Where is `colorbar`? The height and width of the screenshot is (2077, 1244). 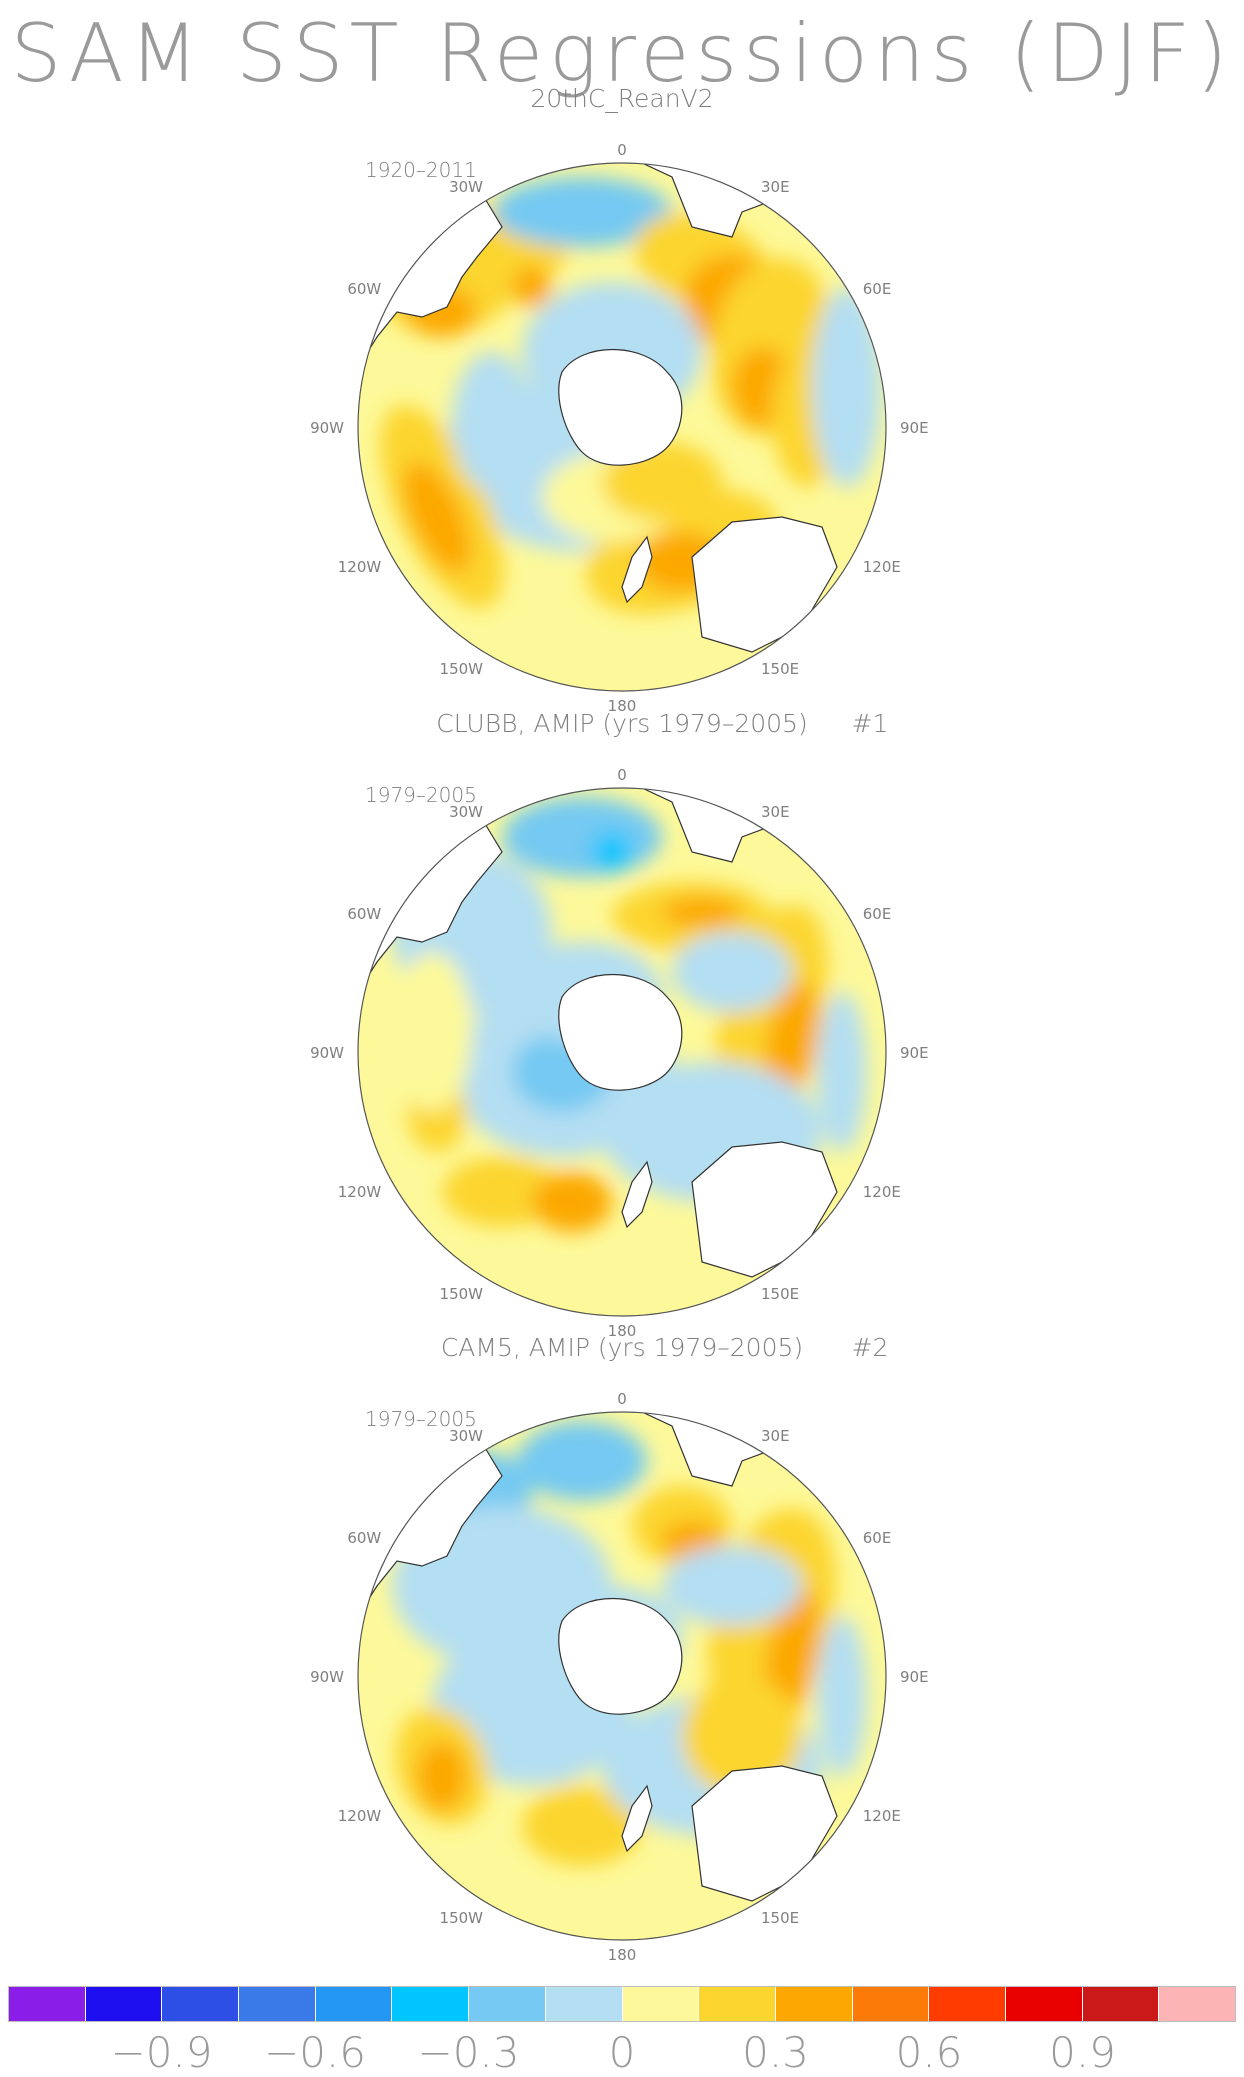 colorbar is located at coordinates (622, 2004).